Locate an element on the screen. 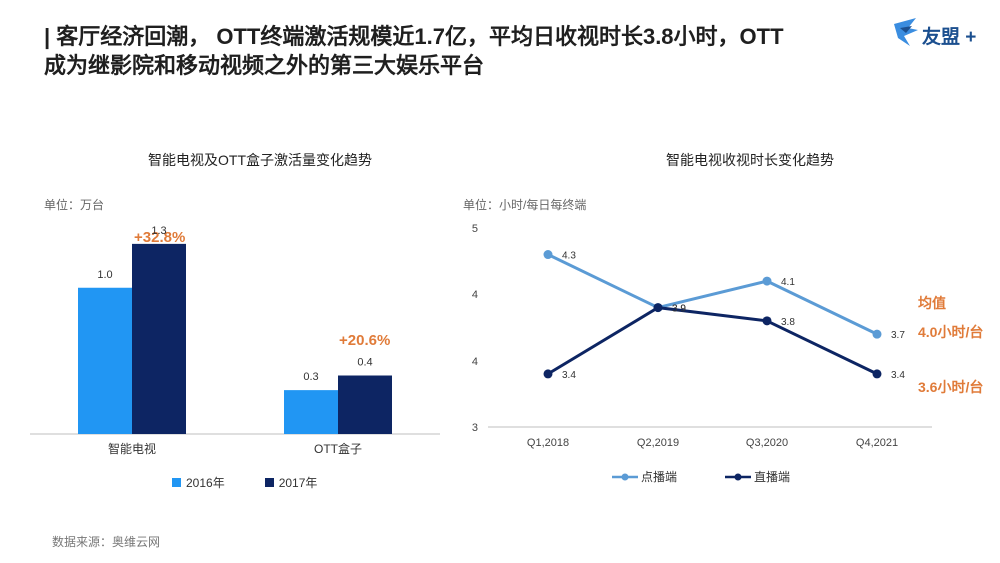 Image resolution: width=1000 pixels, height=563 pixels. bar-value-label-1-1: 0.4 is located at coordinates (364, 363).